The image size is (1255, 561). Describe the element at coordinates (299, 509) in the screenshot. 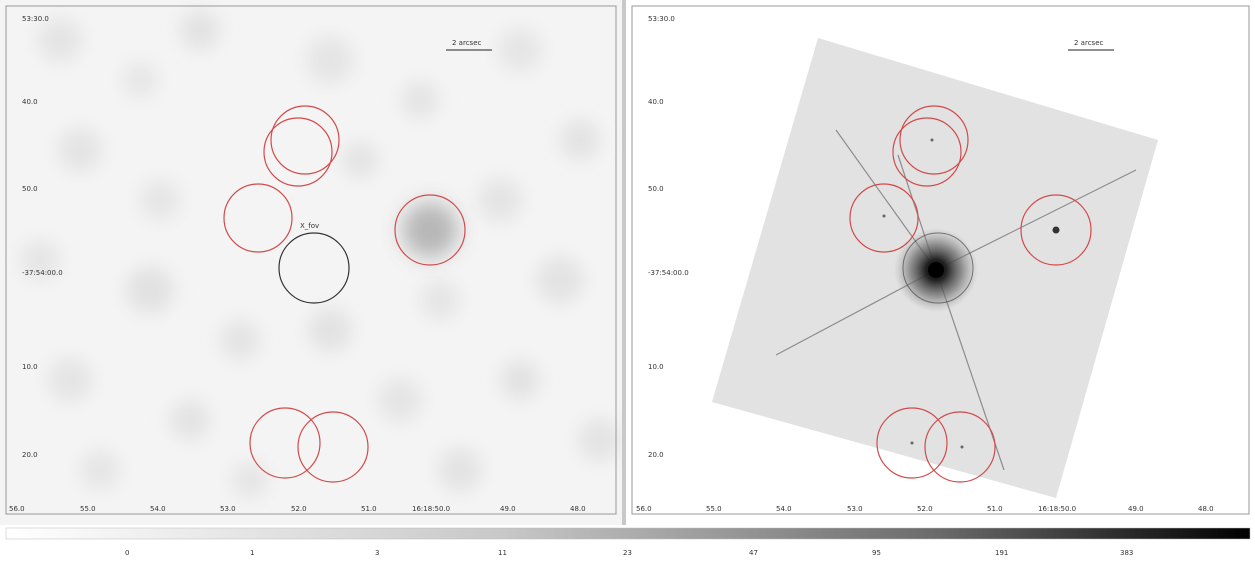

I see `left-ra-label: 52.0` at that location.